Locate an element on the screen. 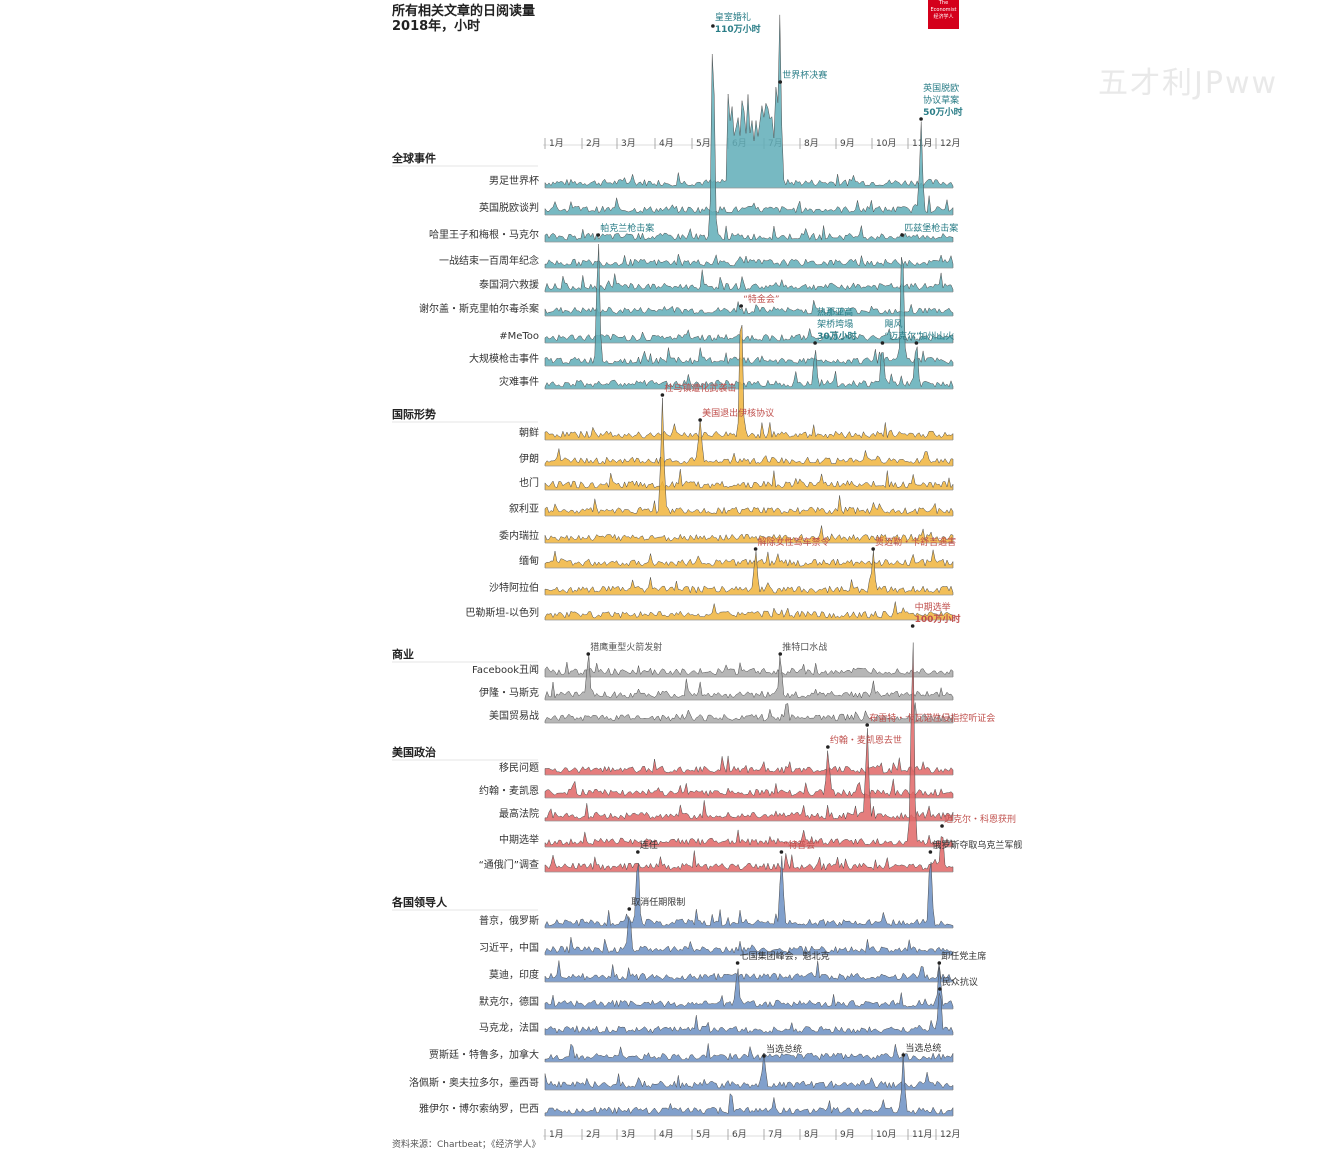 The width and height of the screenshot is (1338, 1151). series-label: 最高法院 is located at coordinates (519, 813).